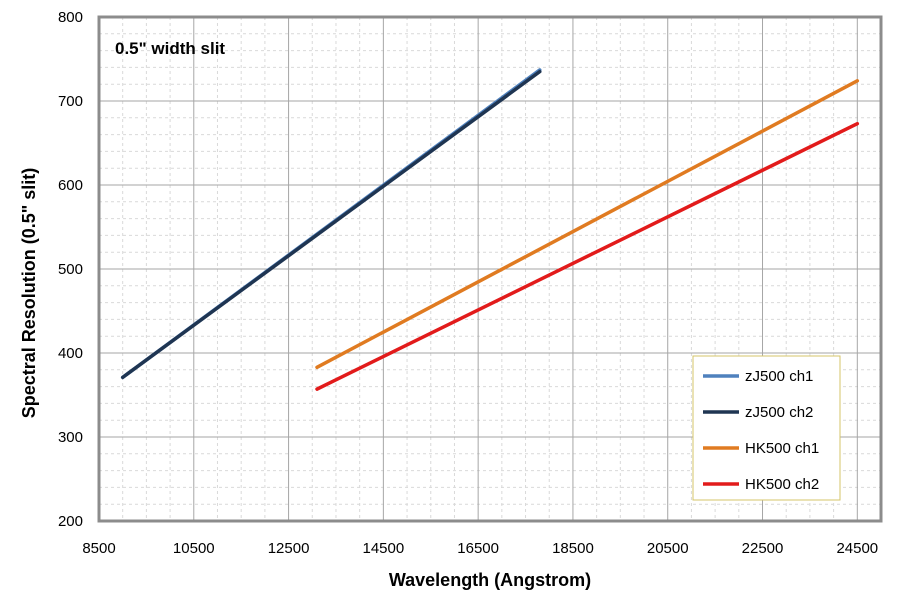 Image resolution: width=919 pixels, height=606 pixels. What do you see at coordinates (70, 521) in the screenshot?
I see `y-tick-label: 200` at bounding box center [70, 521].